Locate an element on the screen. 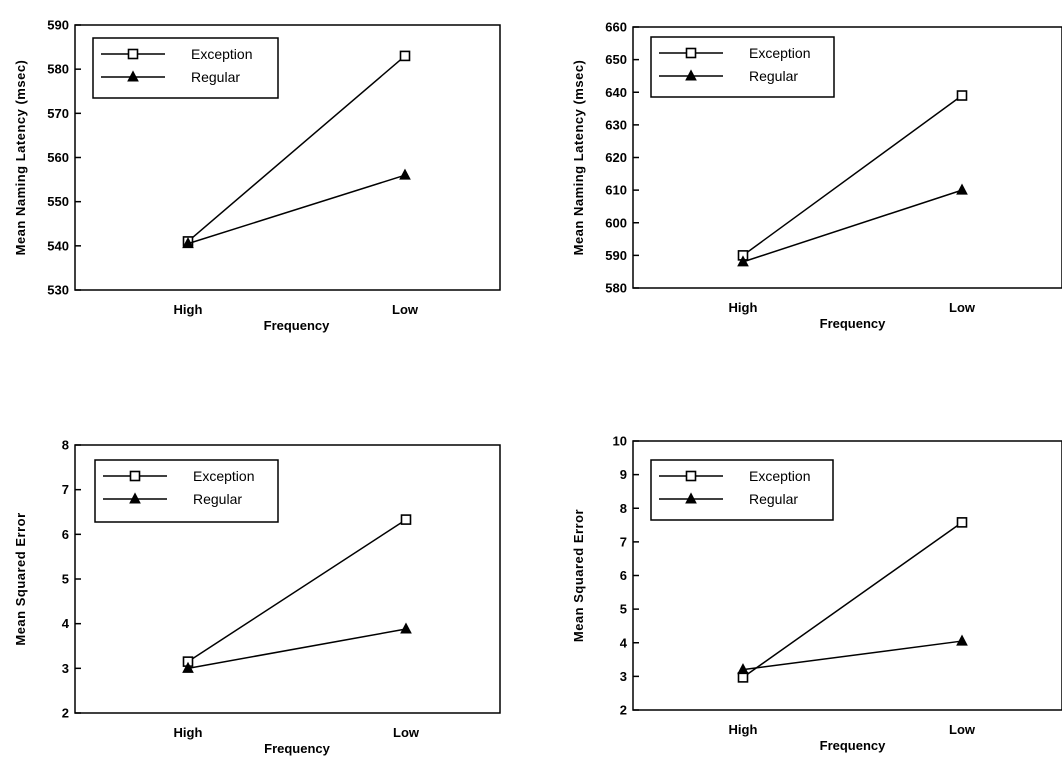  y-tick-label: 550 is located at coordinates (58, 201).